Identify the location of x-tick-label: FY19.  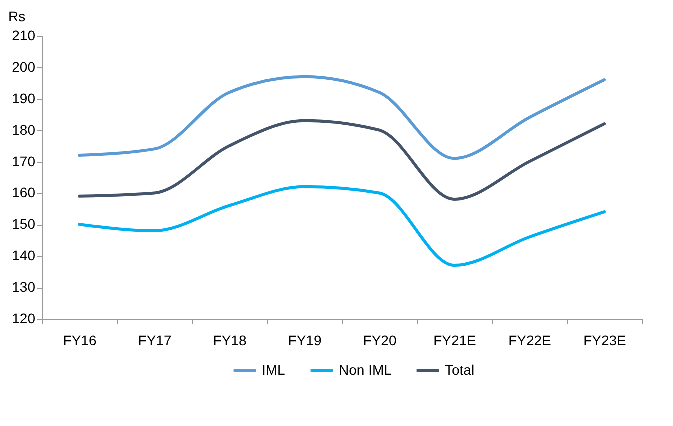
(305, 340).